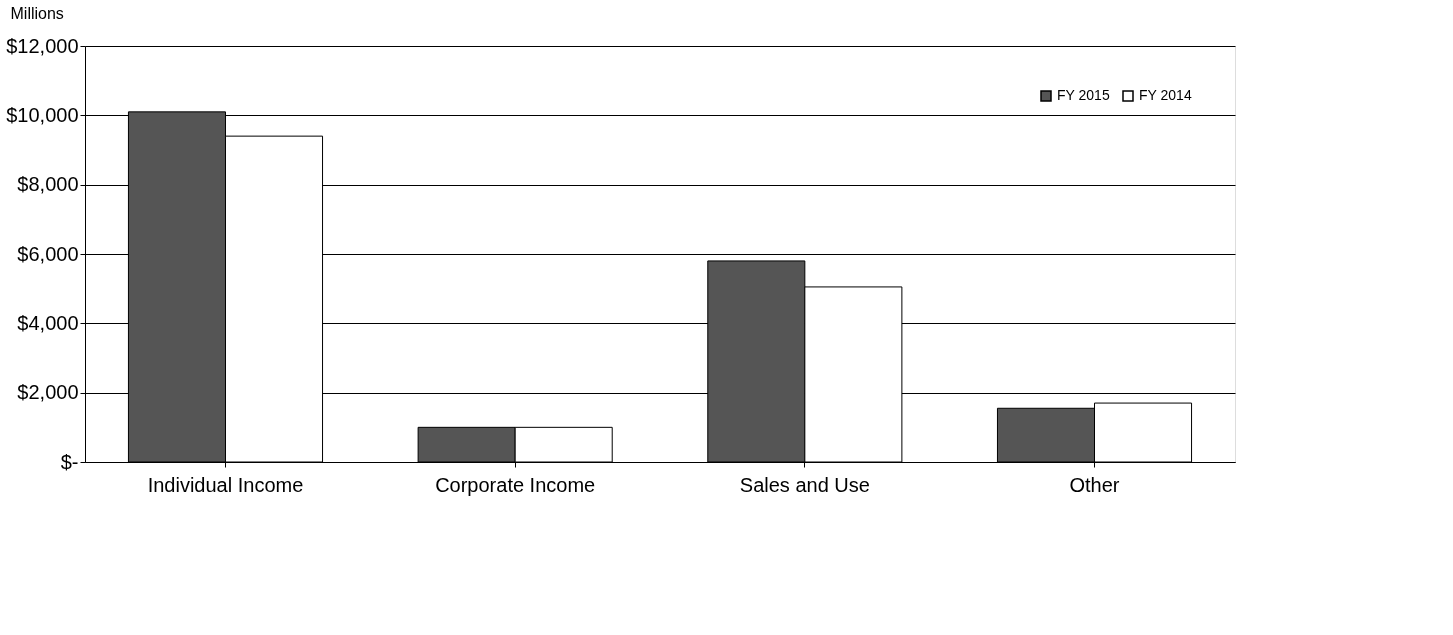 The width and height of the screenshot is (1453, 635). Describe the element at coordinates (42, 45) in the screenshot. I see `y-tick-label: $12,000` at that location.